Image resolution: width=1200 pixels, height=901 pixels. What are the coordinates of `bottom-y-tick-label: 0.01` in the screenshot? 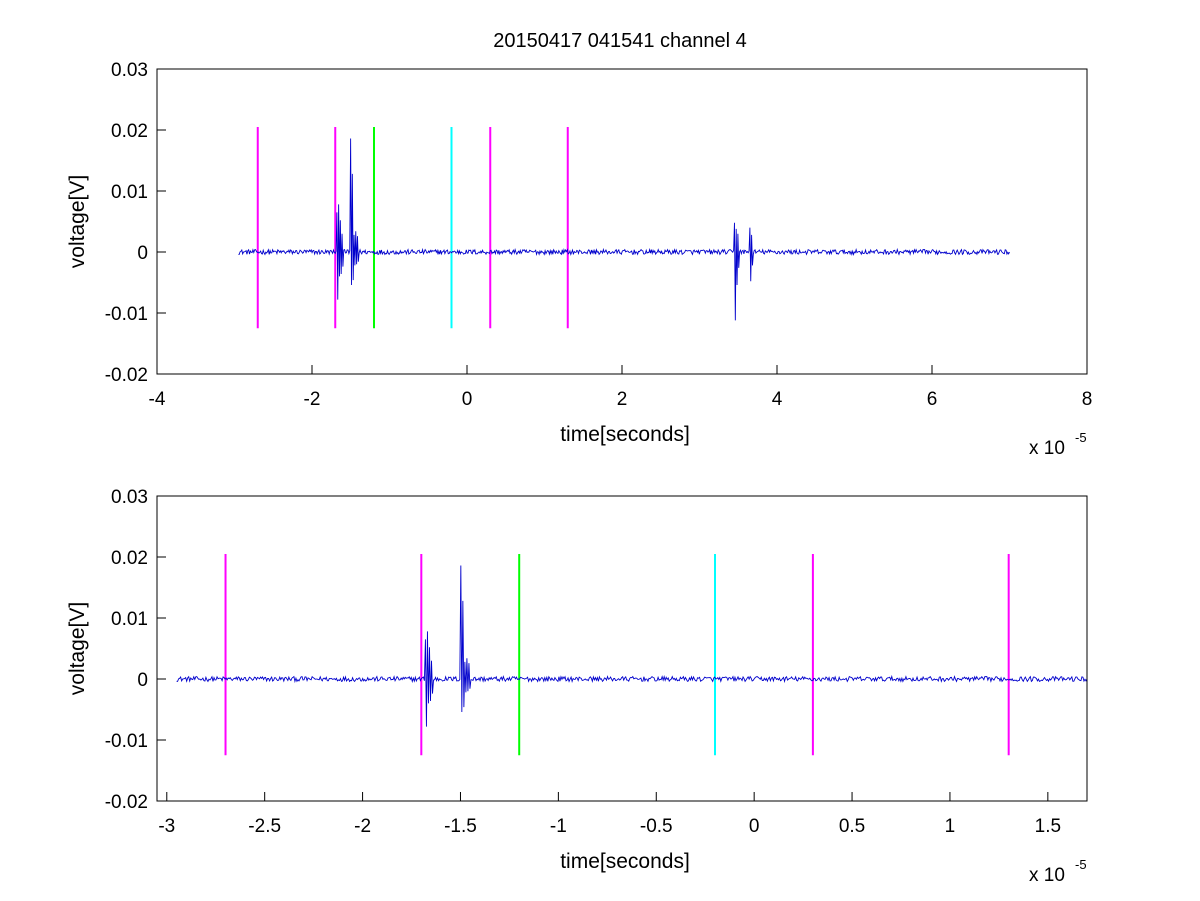 It's located at (129, 619).